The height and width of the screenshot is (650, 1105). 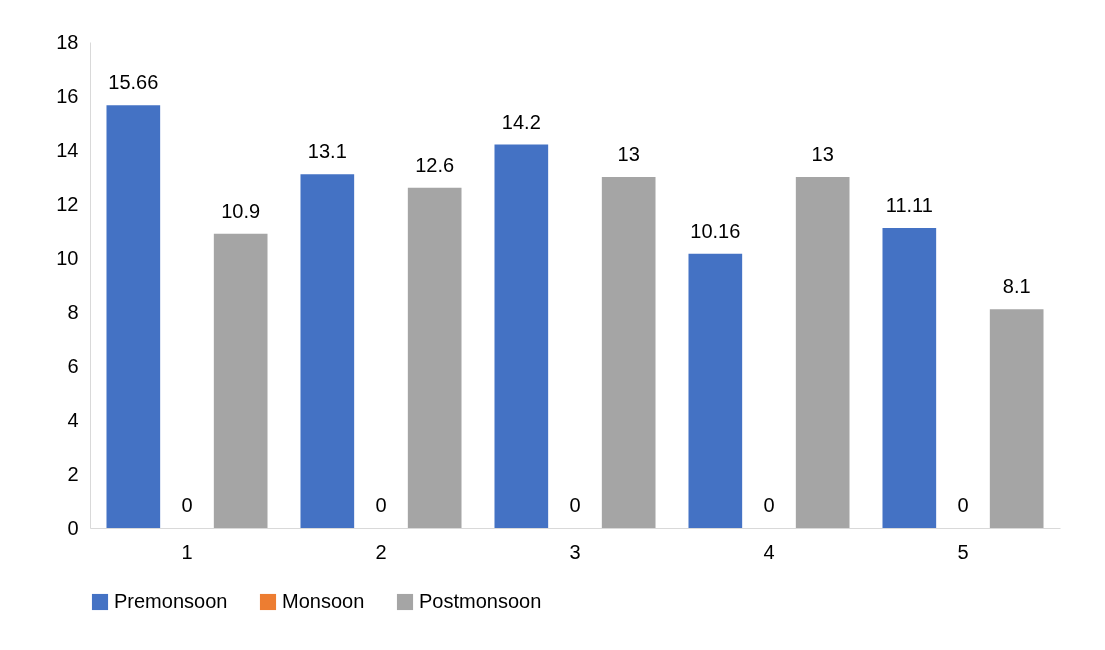 I want to click on x-tick-label: 1, so click(x=187, y=551).